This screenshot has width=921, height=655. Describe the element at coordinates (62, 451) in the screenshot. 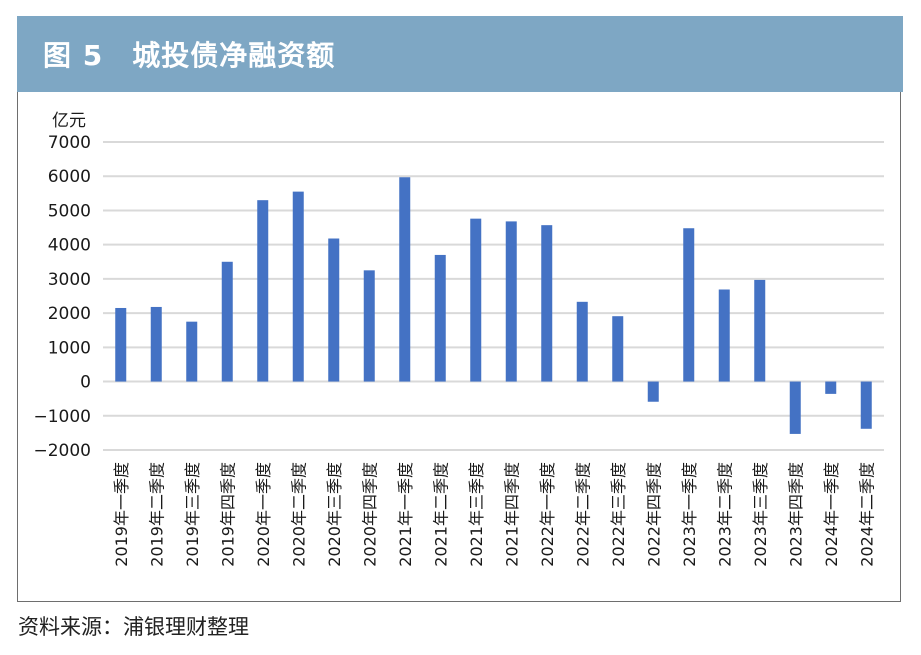

I see `y-tick-label: −2000` at that location.